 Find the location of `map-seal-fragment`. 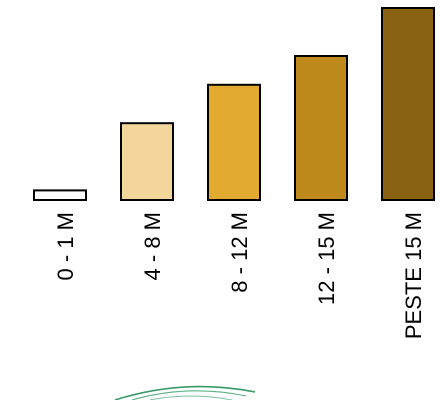

map-seal-fragment is located at coordinates (185, 392).